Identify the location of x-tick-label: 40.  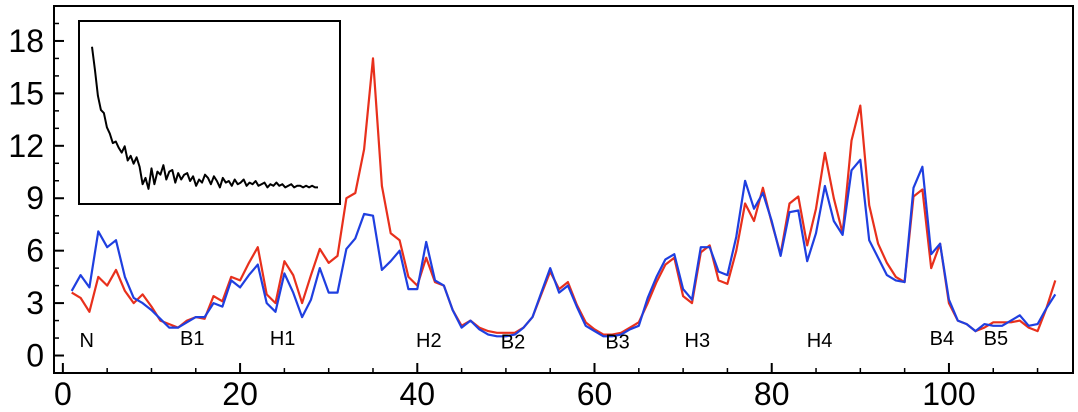
(417, 394).